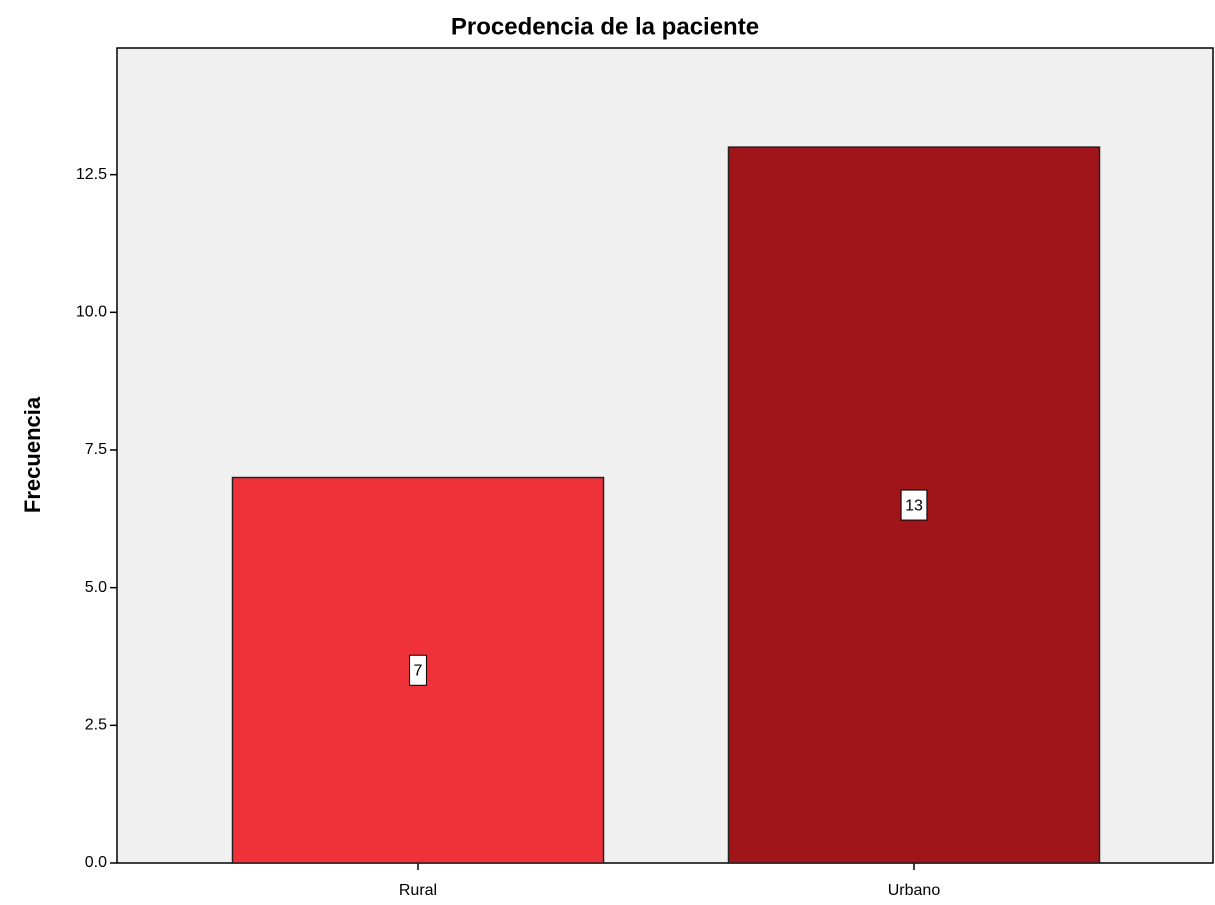 The image size is (1215, 905). Describe the element at coordinates (96, 587) in the screenshot. I see `y-tick-label: 5.0` at that location.